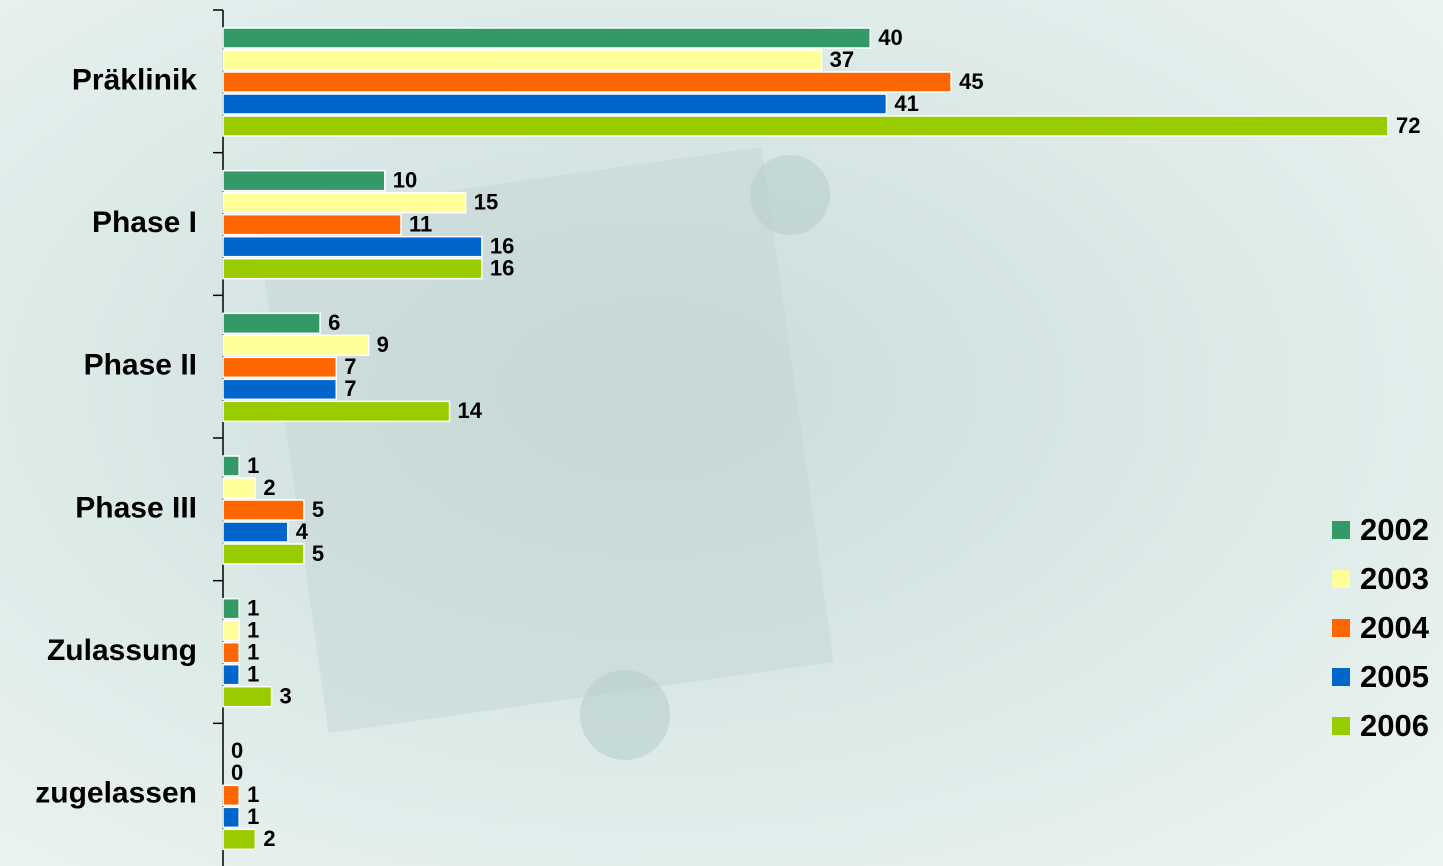 Image resolution: width=1443 pixels, height=866 pixels. What do you see at coordinates (842, 59) in the screenshot?
I see `value-label: 37` at bounding box center [842, 59].